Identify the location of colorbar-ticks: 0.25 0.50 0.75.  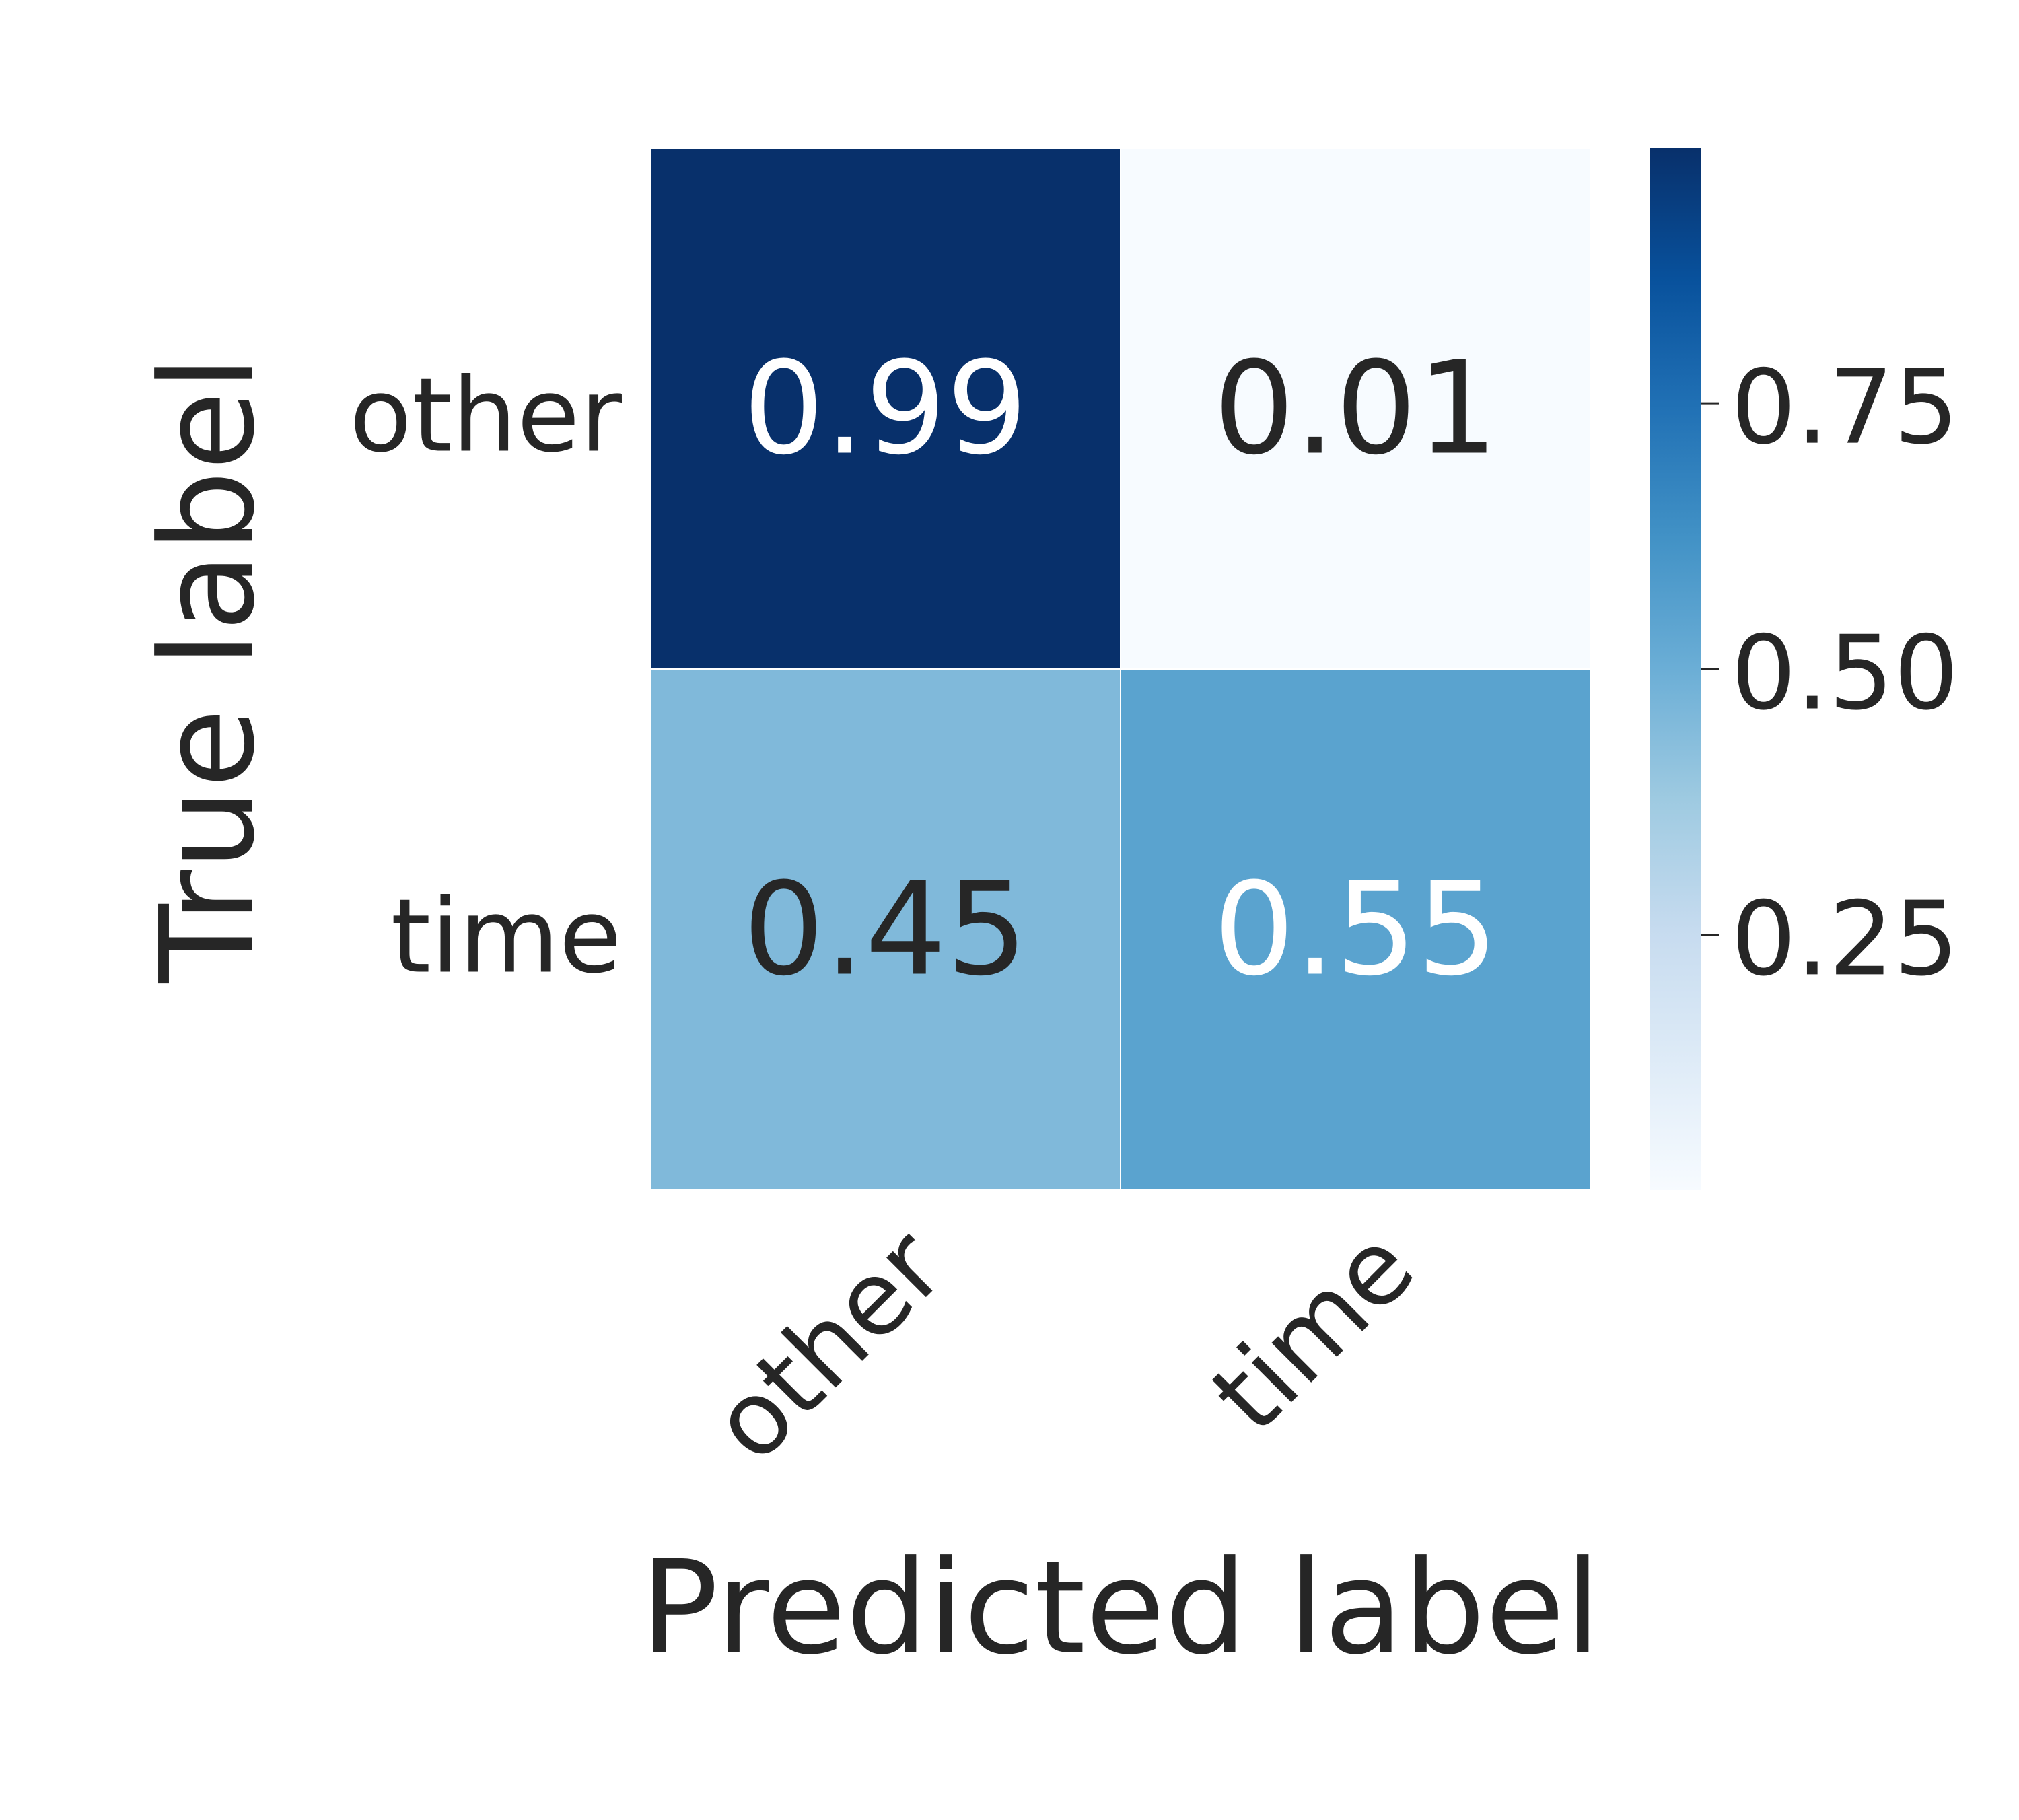
(1829, 673).